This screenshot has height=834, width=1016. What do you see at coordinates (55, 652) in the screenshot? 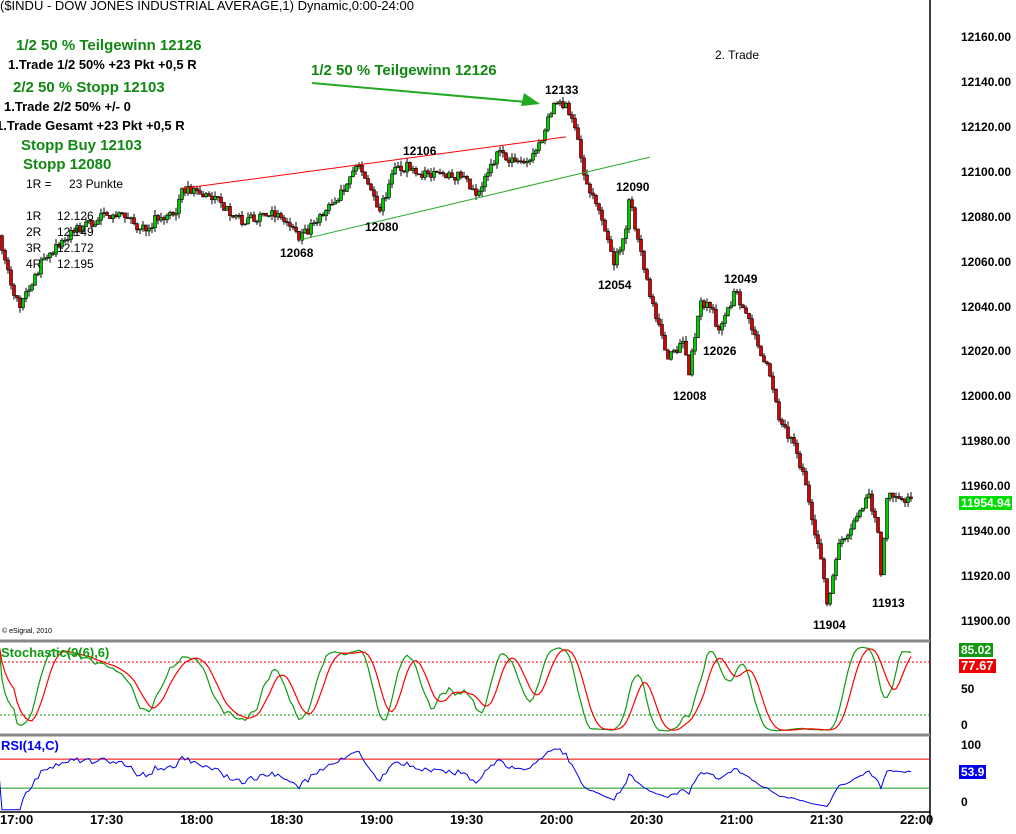
I see `stochastic-label: Stochastic(9(6),6)` at bounding box center [55, 652].